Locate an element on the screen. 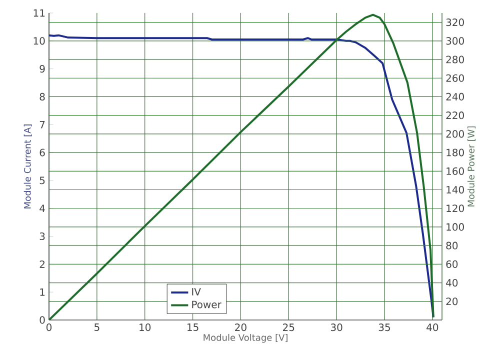 The image size is (500, 362). y-tick-label: 2 is located at coordinates (42, 264).